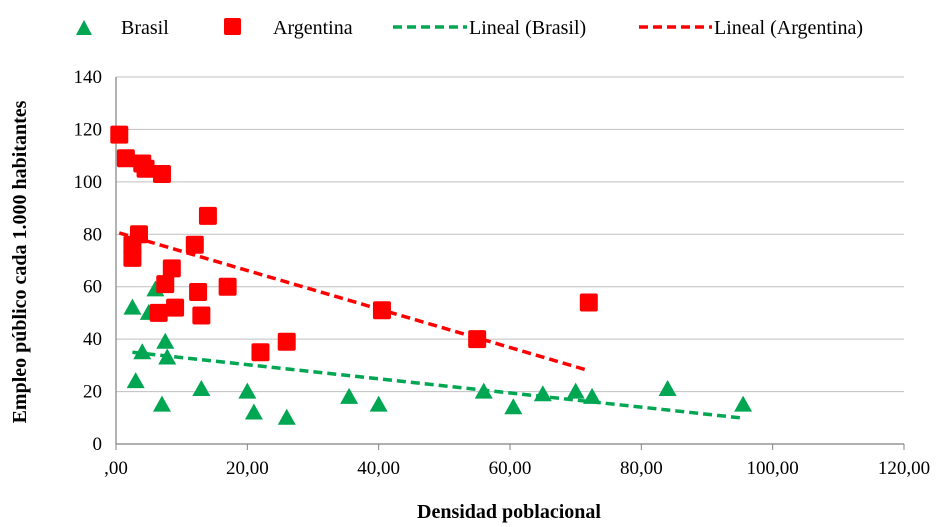  Describe the element at coordinates (92, 234) in the screenshot. I see `y-tick-label: 80` at that location.